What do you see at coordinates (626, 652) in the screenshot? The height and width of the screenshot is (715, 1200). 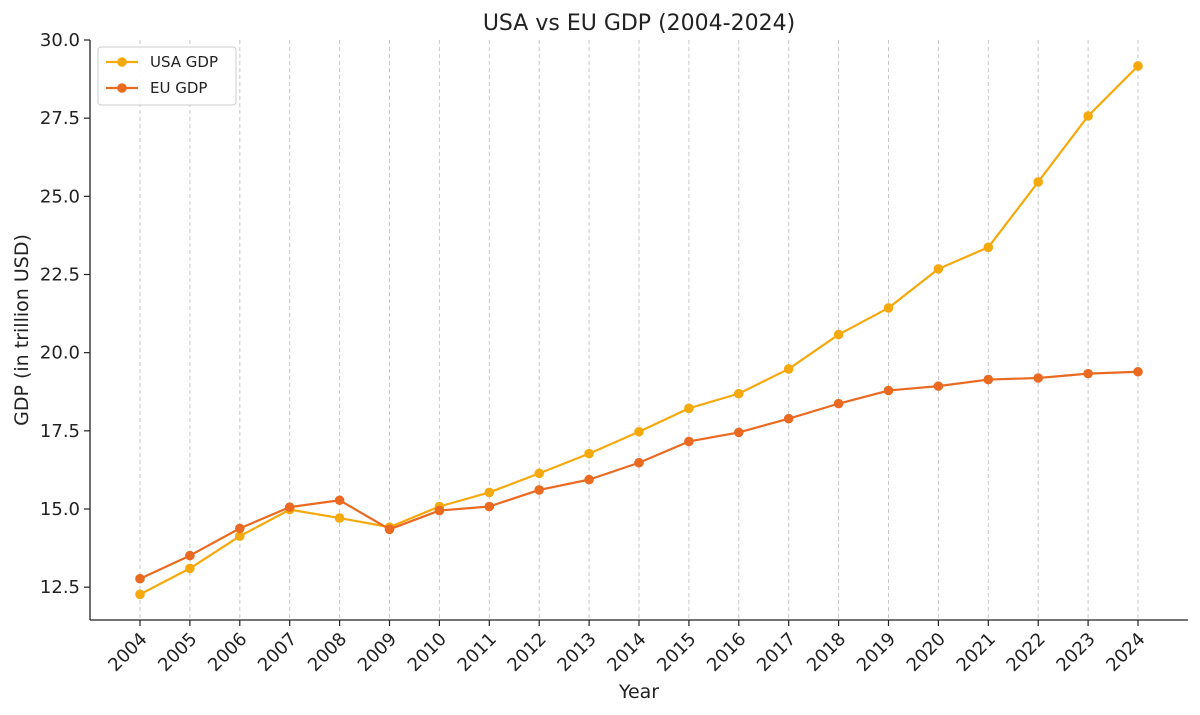 I see `x-tick-label: 2014` at bounding box center [626, 652].